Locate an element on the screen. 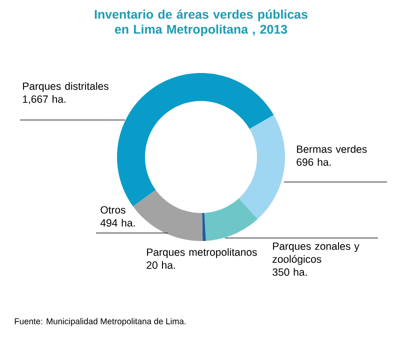 This screenshot has width=402, height=340. data-label: 1,667 ha. is located at coordinates (44, 99).